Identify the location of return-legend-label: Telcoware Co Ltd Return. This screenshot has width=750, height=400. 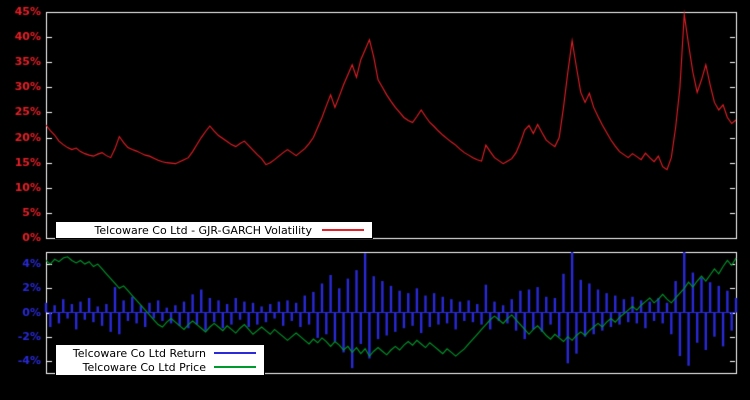
(139, 353).